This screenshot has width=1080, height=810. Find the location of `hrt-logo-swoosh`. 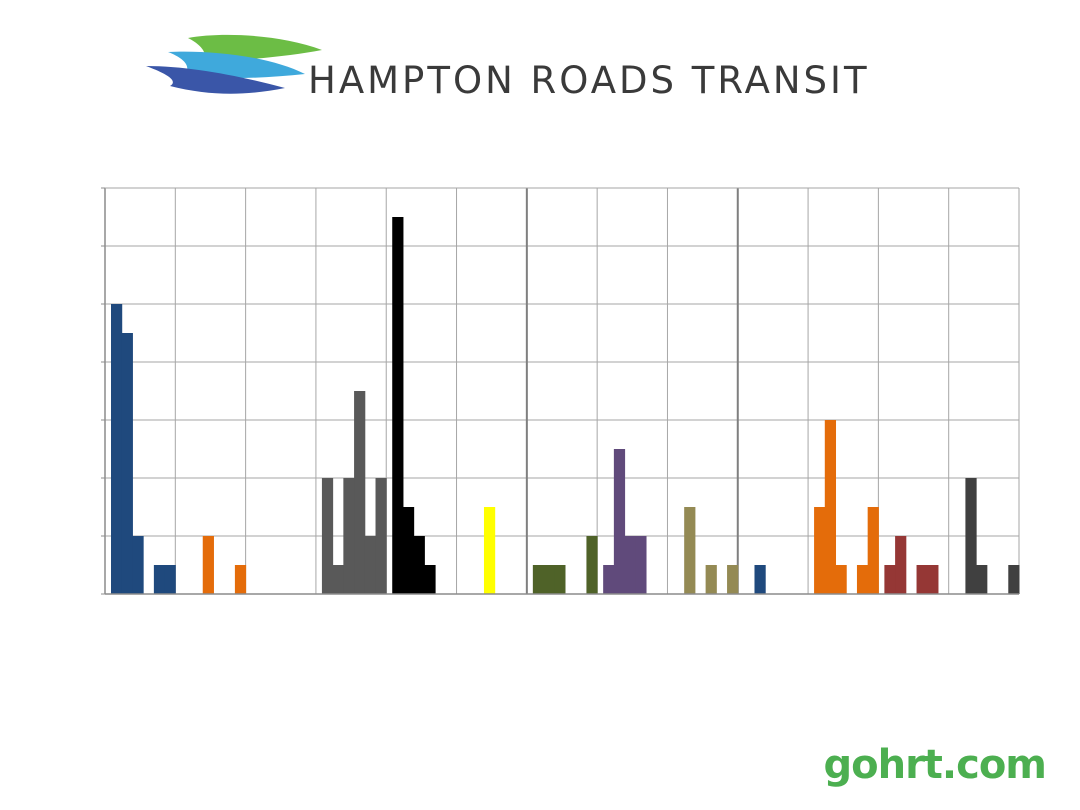

hrt-logo-swoosh is located at coordinates (234, 64).